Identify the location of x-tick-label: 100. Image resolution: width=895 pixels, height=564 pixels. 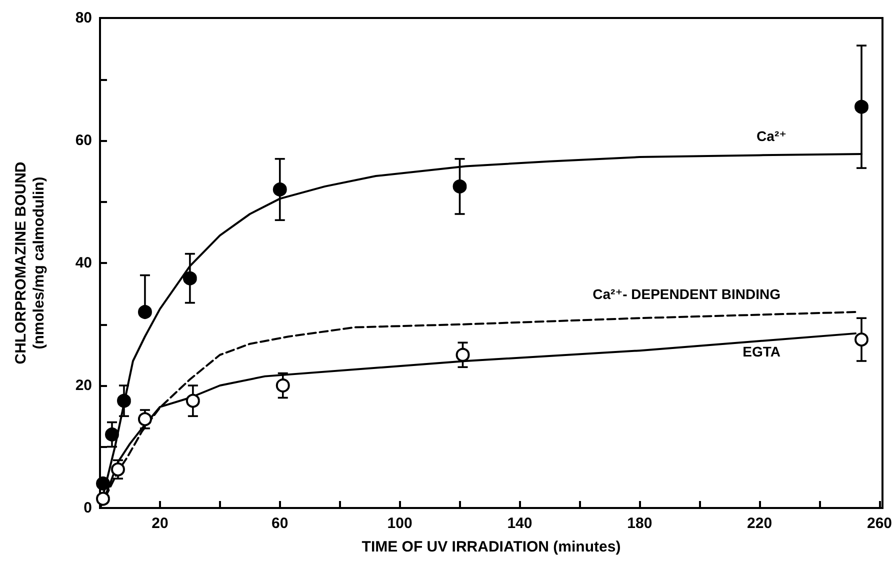
(399, 523).